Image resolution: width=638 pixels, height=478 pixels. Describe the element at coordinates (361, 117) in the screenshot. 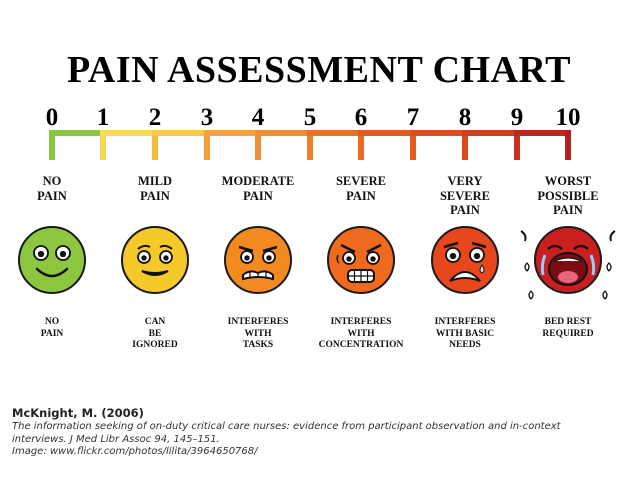

I see `scale-number: 6` at that location.